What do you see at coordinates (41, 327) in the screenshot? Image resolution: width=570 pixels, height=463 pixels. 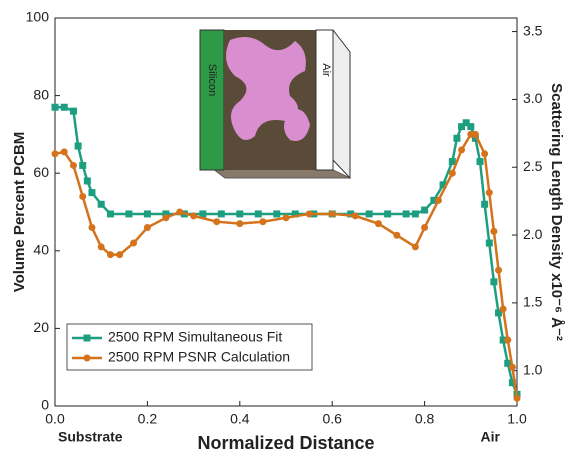 I see `y-tick-label: 20` at bounding box center [41, 327].